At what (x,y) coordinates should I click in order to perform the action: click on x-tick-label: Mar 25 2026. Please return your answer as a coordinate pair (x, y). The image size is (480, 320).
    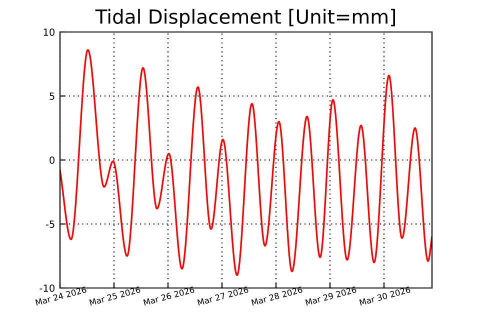
    Looking at the image, I should click on (115, 296).